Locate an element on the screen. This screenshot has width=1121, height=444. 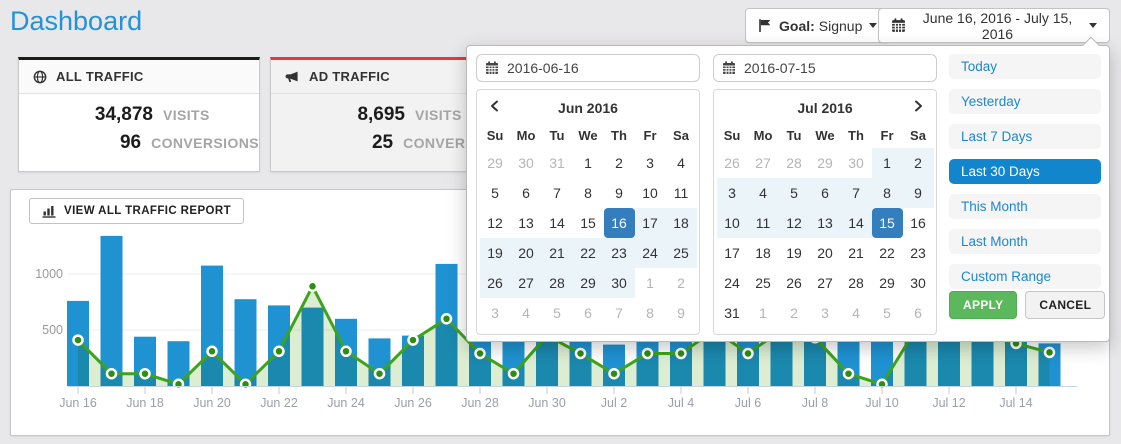
range-option-this-month: This Month is located at coordinates (1025, 206).